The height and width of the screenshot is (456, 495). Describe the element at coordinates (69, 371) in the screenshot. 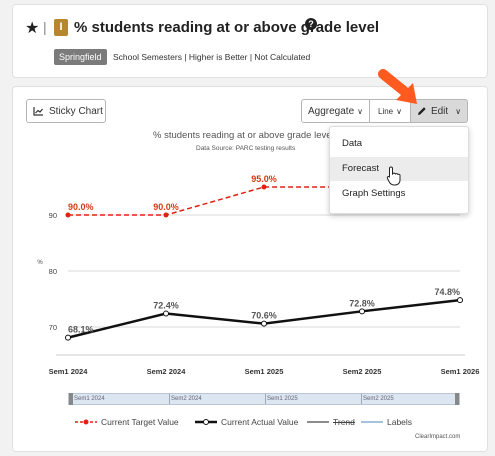

I see `x-tick-label: Sem1 2024` at that location.